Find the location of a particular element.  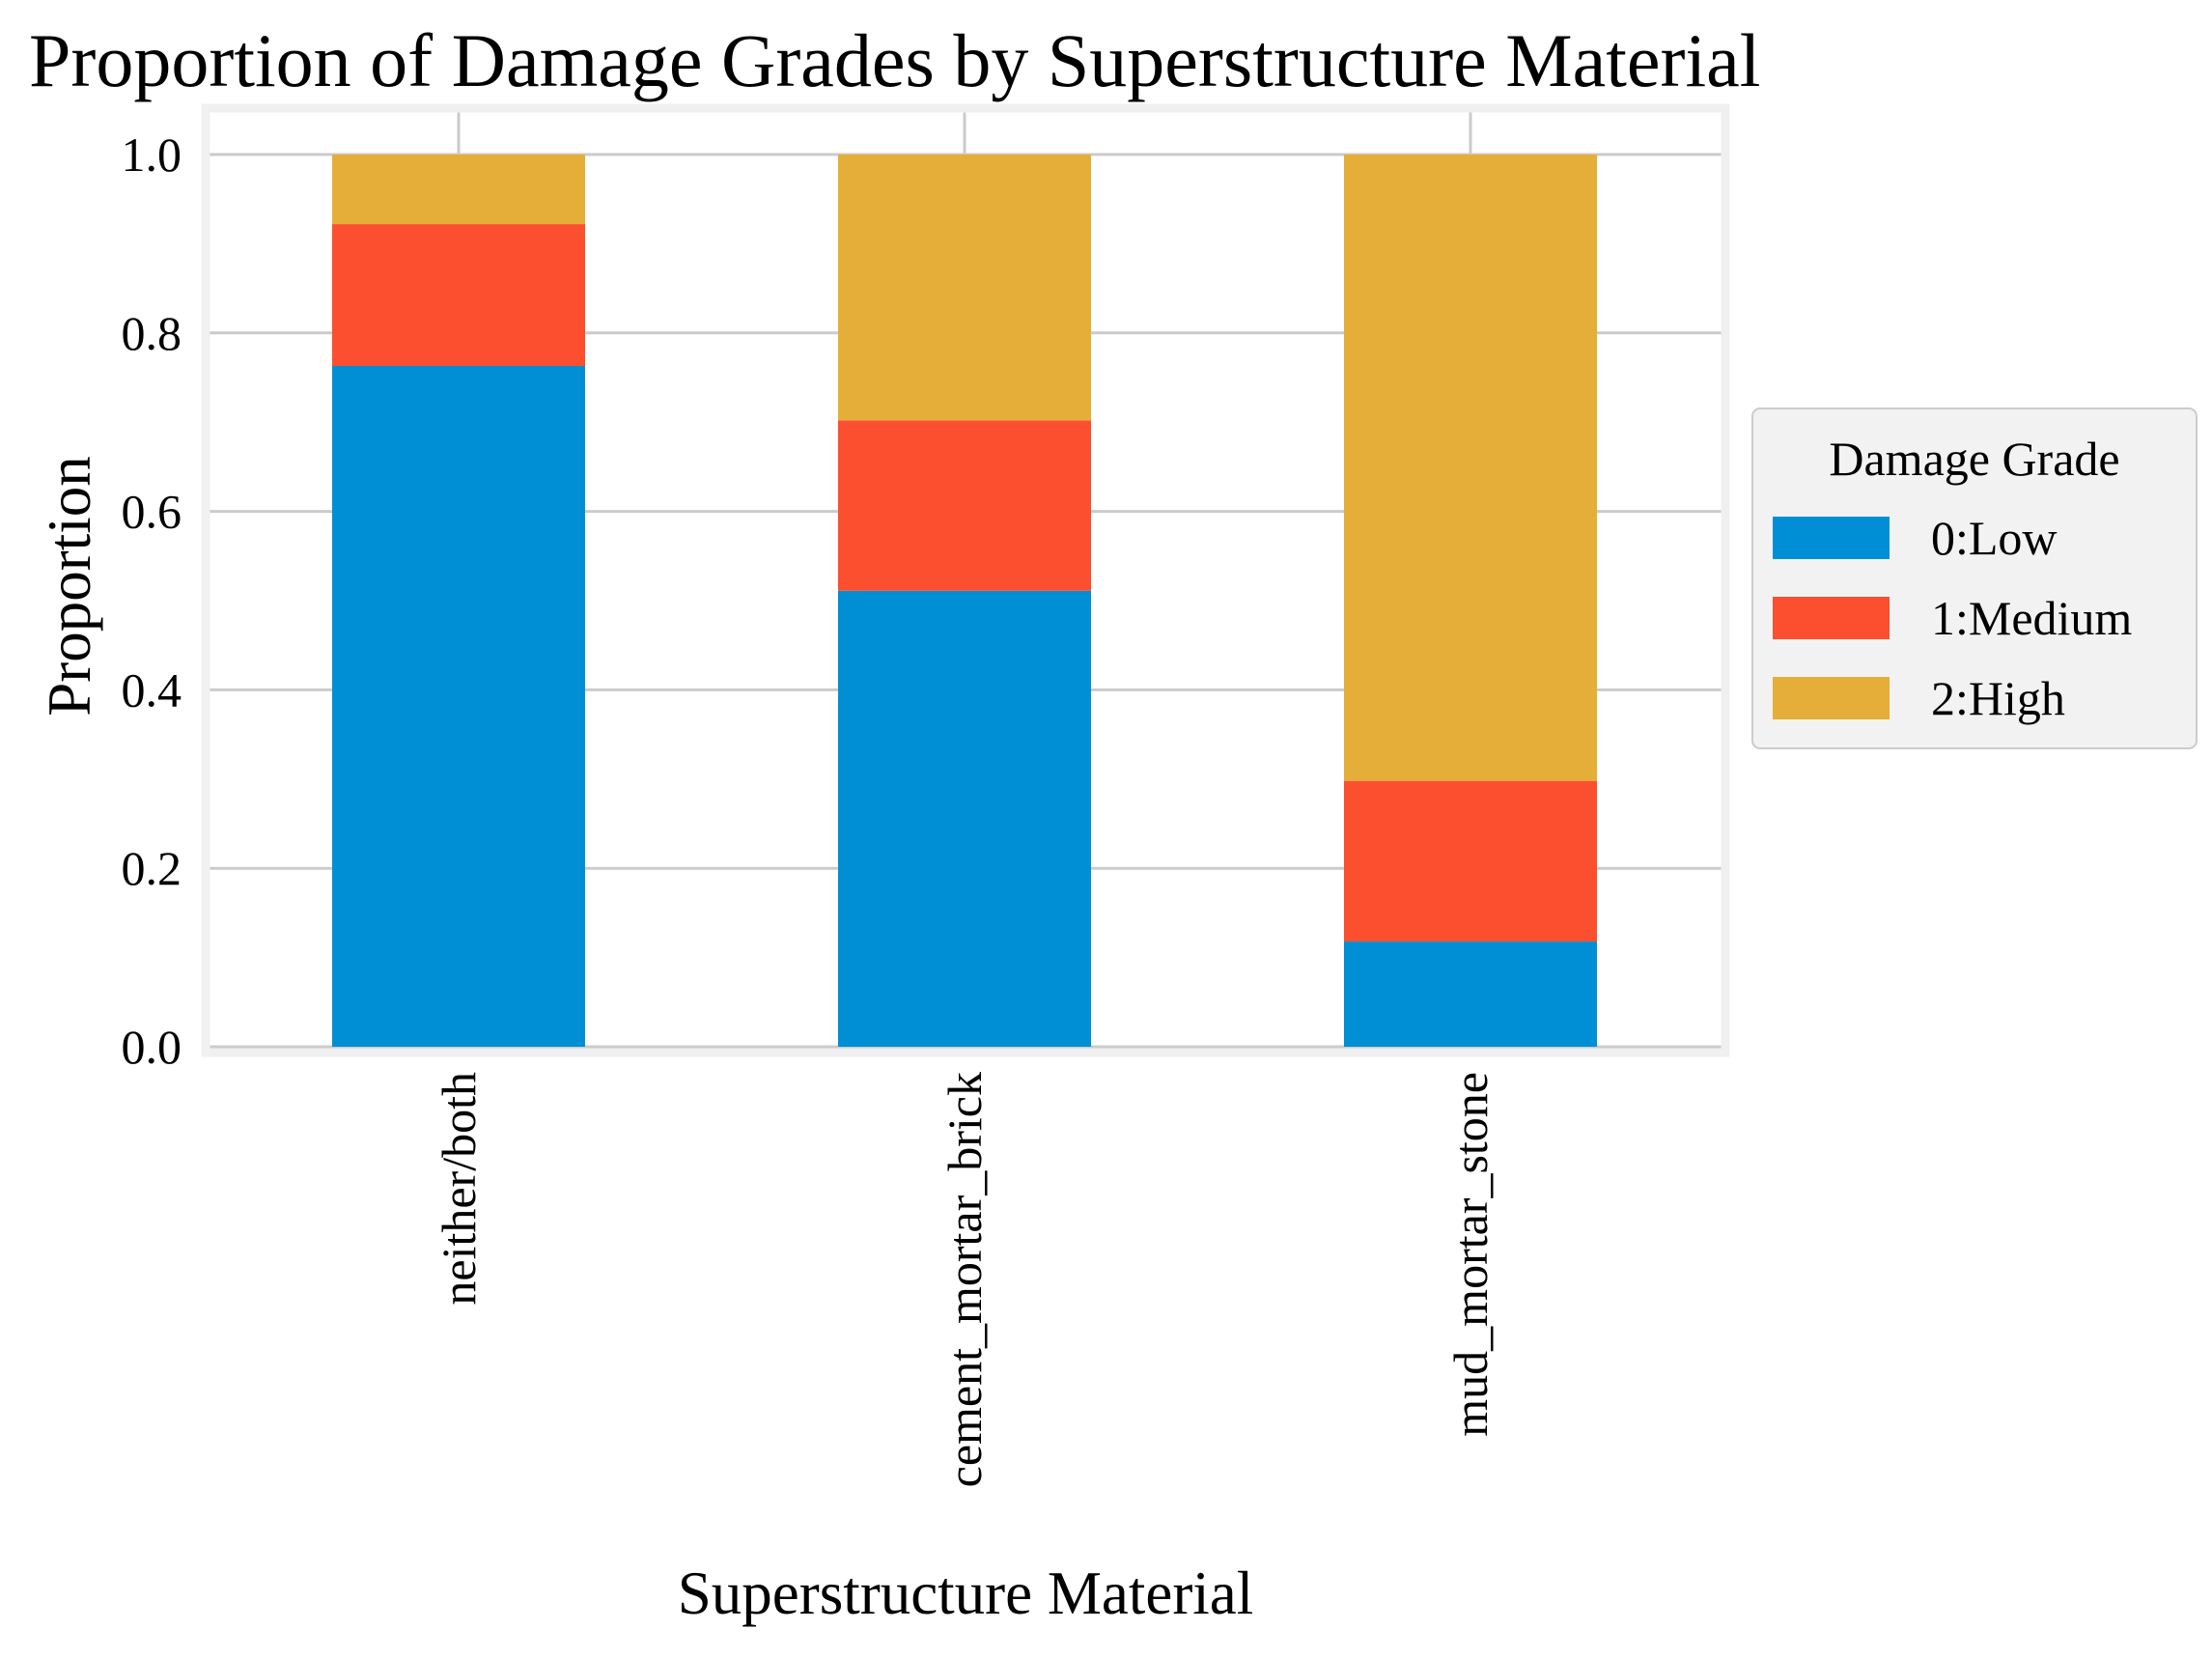

legend-entry-label: 1:Medium is located at coordinates (2032, 618).